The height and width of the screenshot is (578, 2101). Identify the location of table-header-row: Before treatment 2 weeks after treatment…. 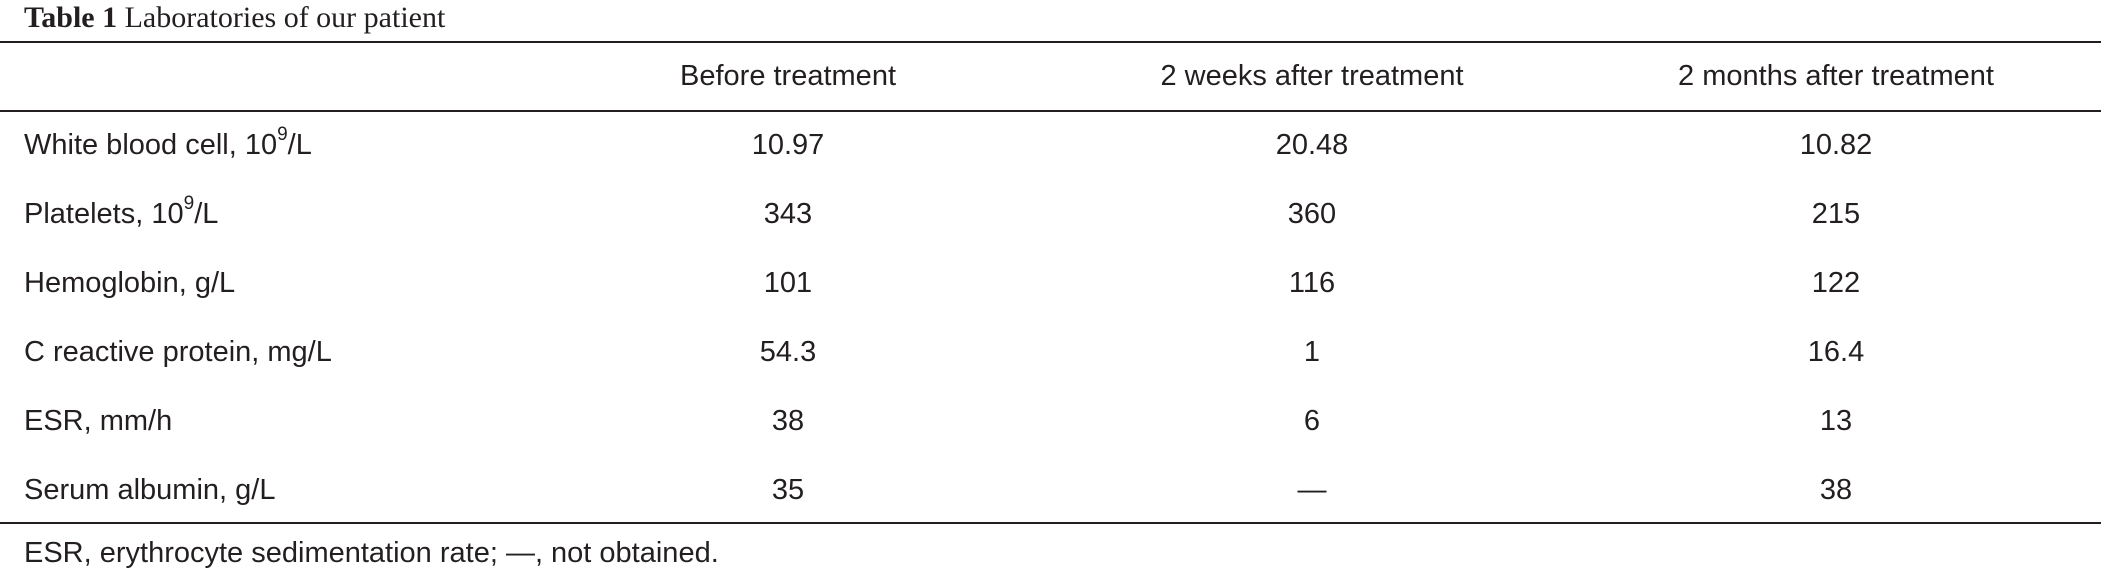
(1050, 76).